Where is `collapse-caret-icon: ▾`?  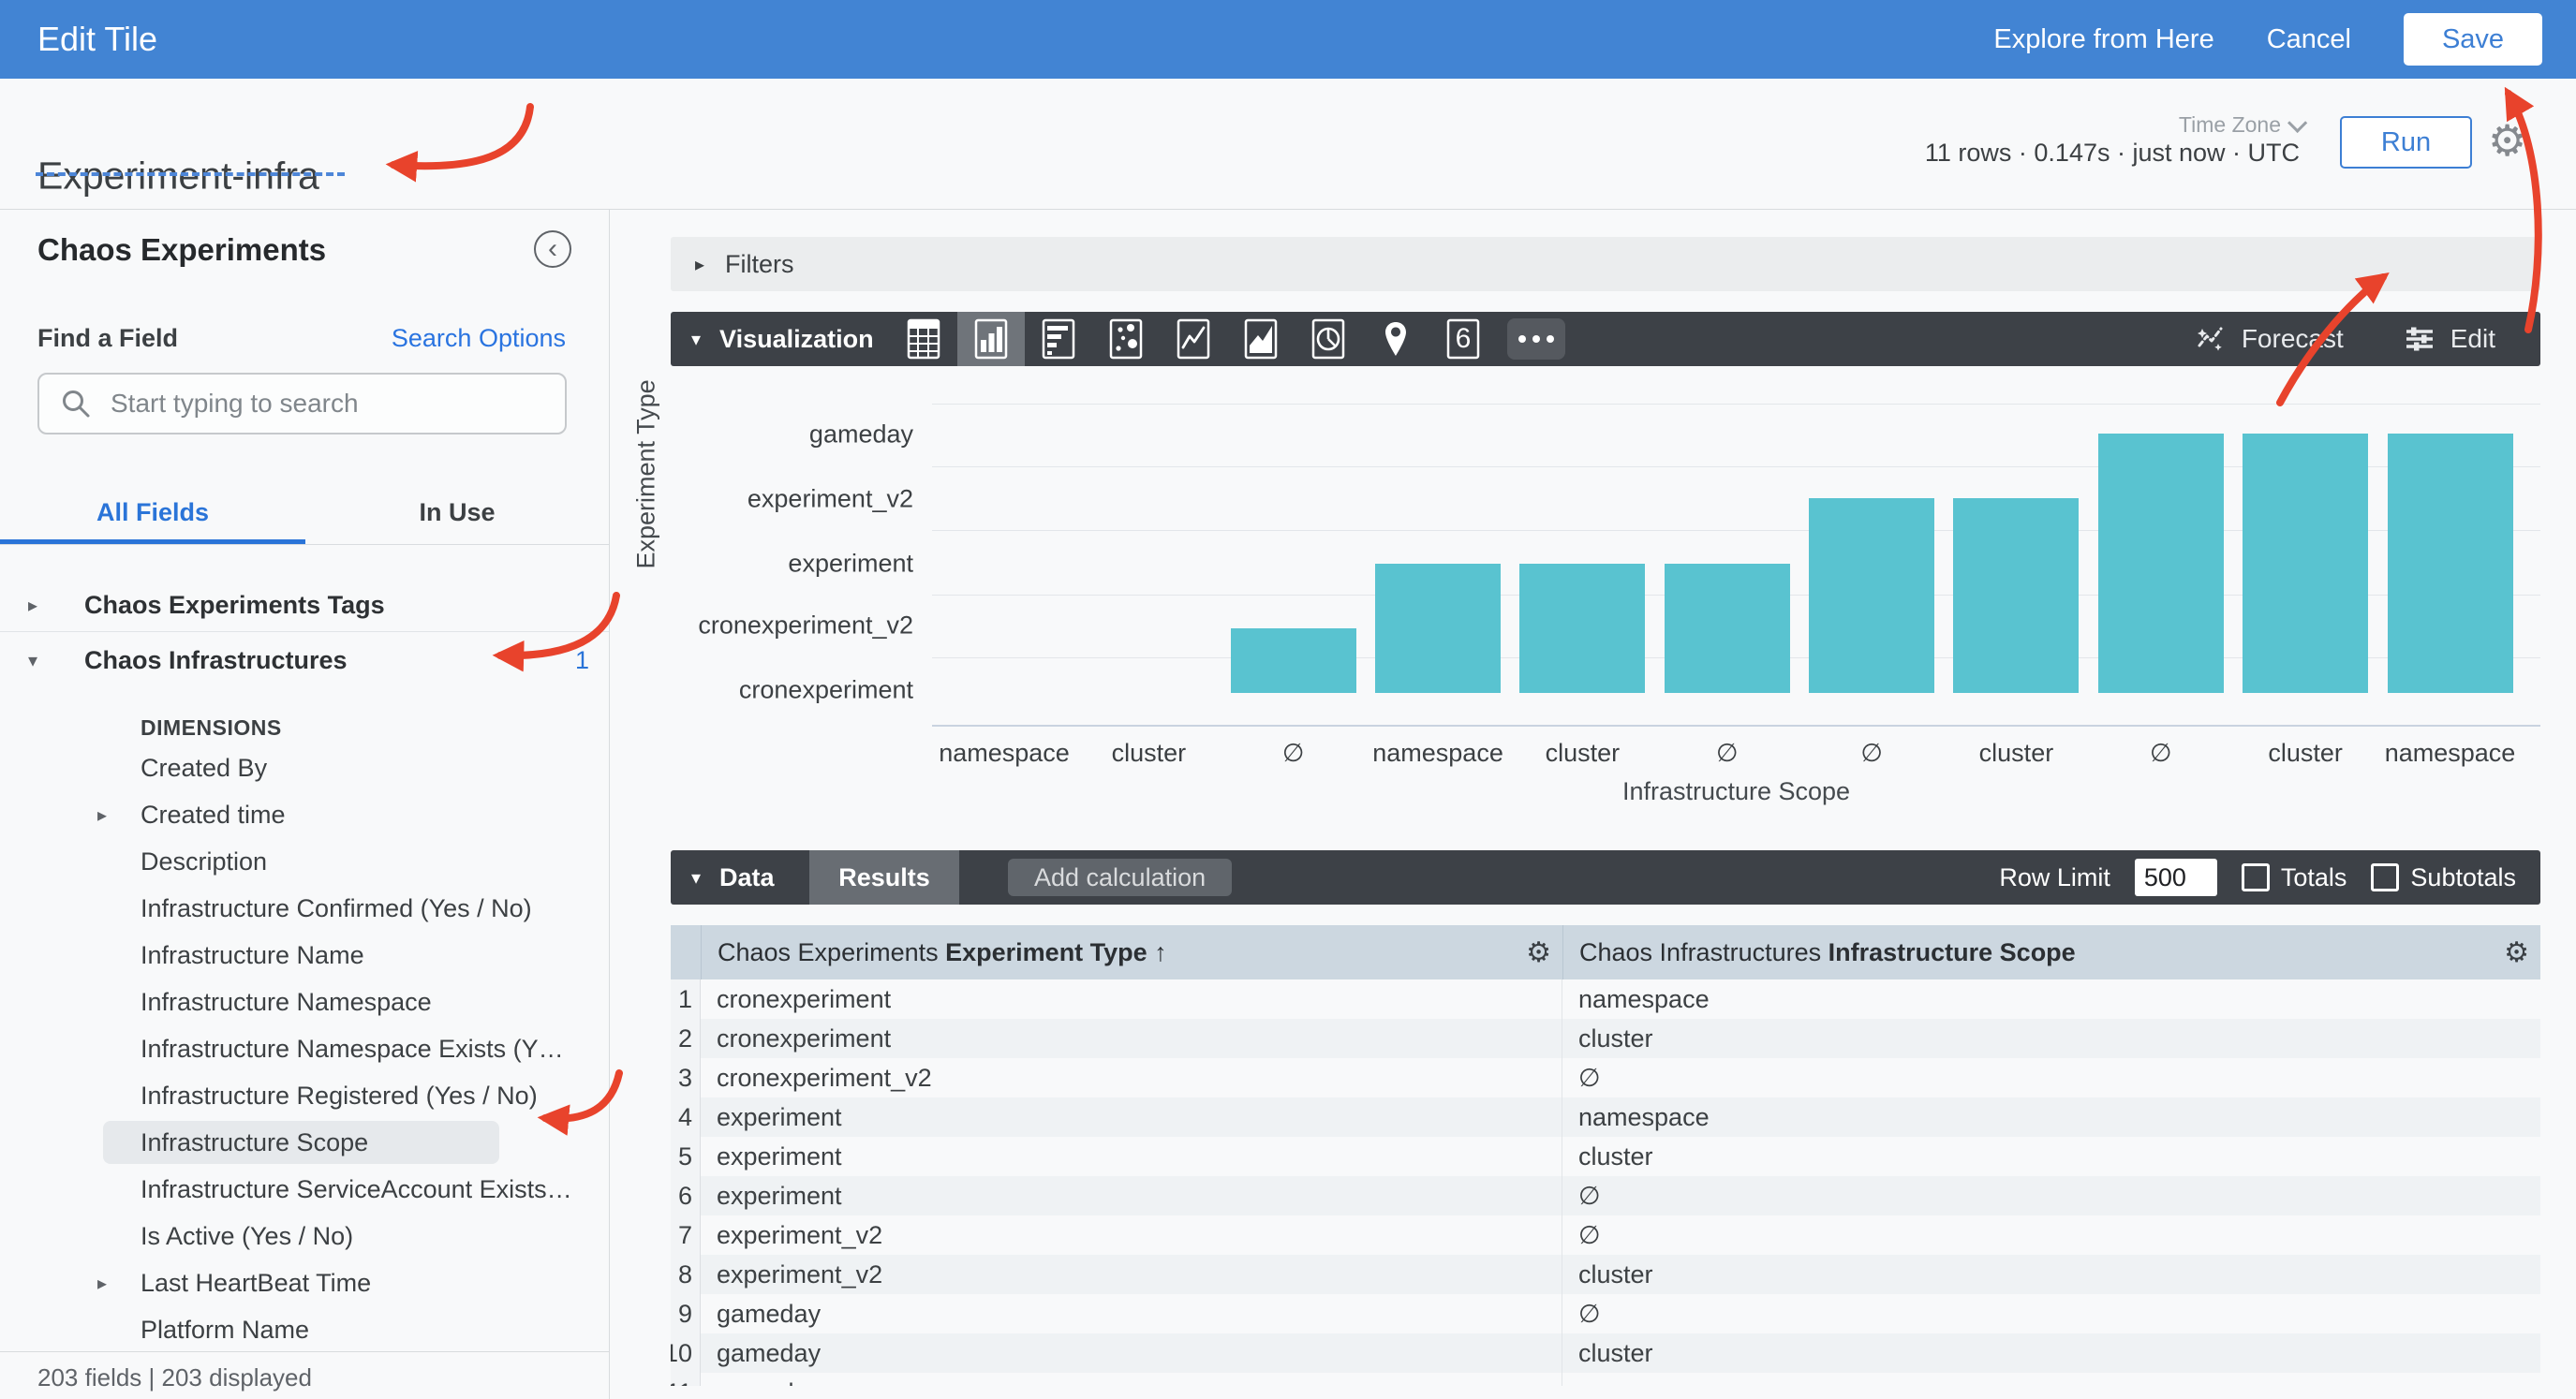
collapse-caret-icon: ▾ is located at coordinates (33, 660).